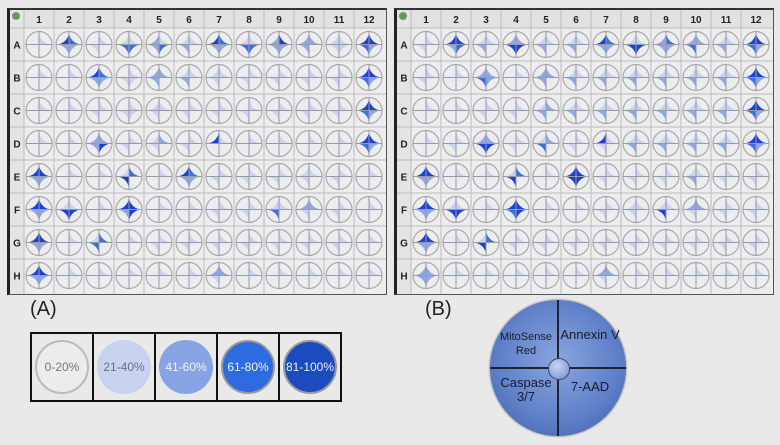  I want to click on well-G9, so click(666, 242).